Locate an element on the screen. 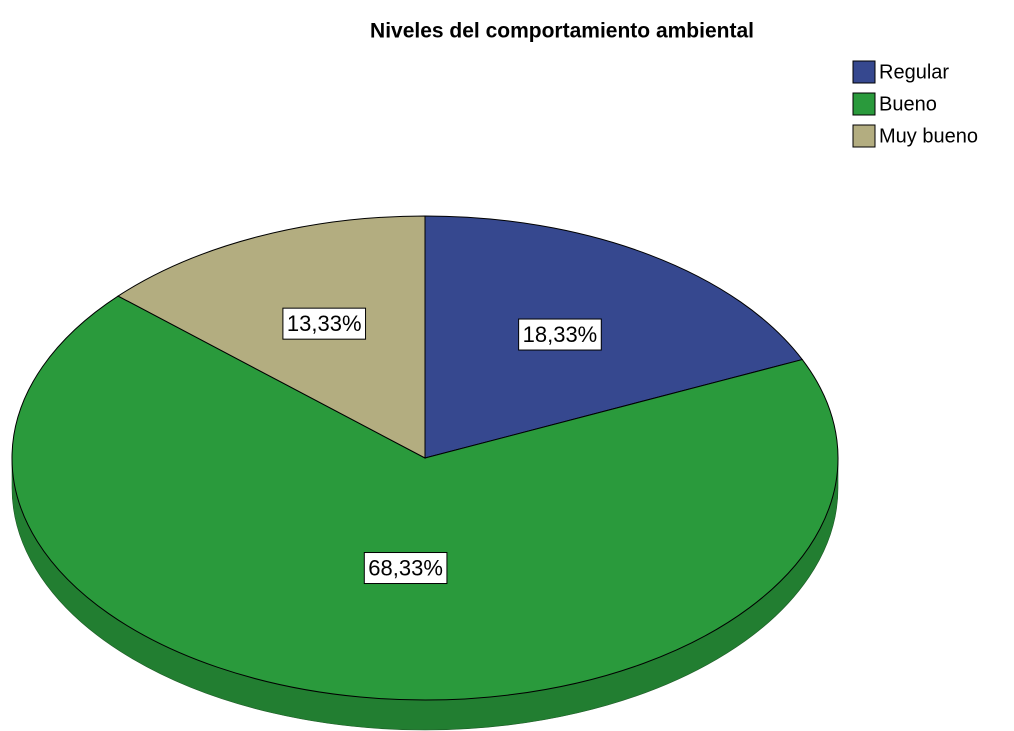 Image resolution: width=1014 pixels, height=731 pixels. legend-label: Bueno is located at coordinates (908, 104).